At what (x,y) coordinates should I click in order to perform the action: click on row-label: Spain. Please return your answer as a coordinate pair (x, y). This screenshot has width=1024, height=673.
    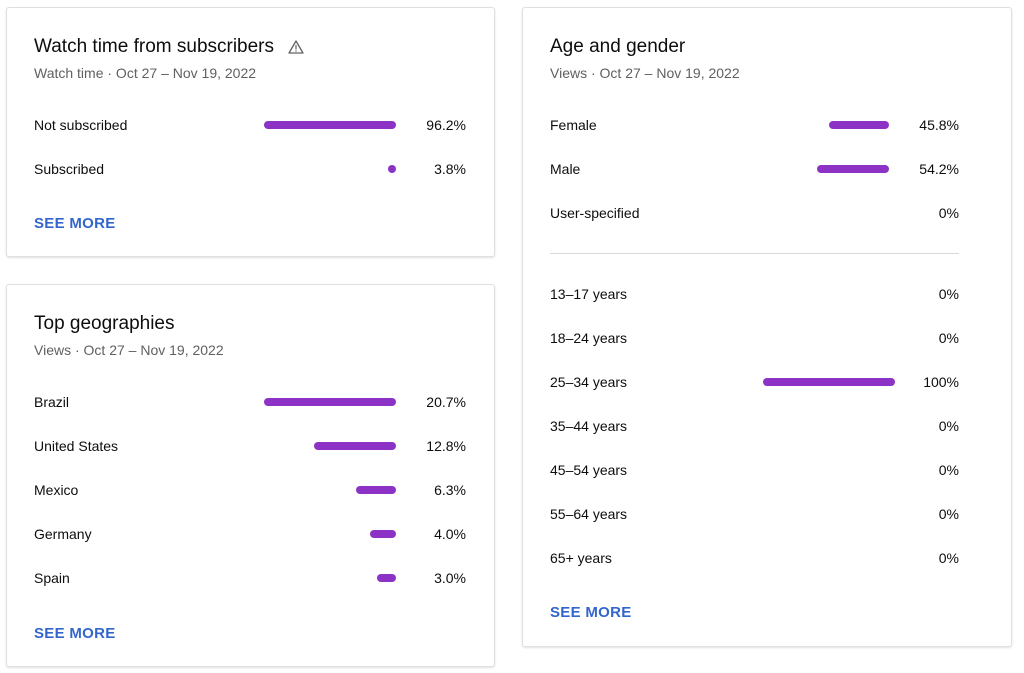
    Looking at the image, I should click on (52, 578).